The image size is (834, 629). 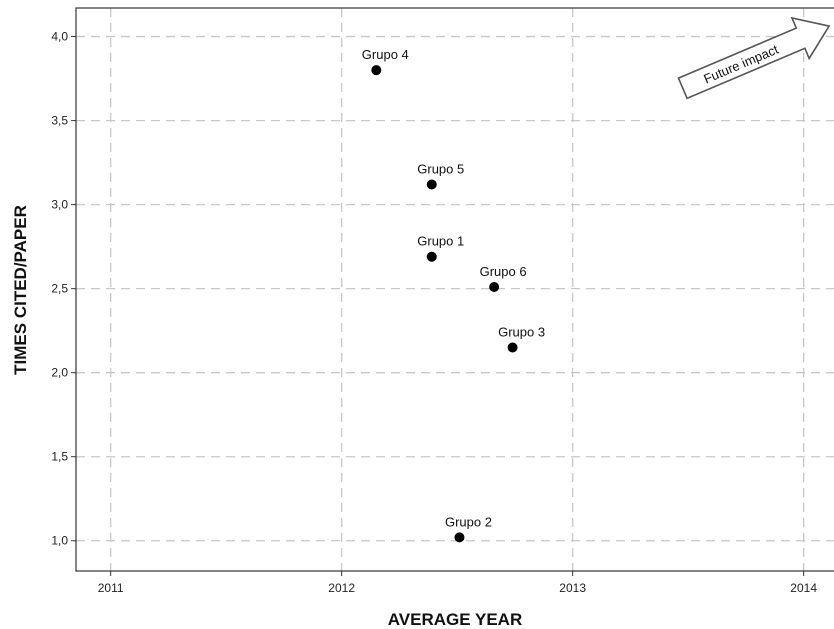 What do you see at coordinates (59, 37) in the screenshot?
I see `y-tick-label: 4,0` at bounding box center [59, 37].